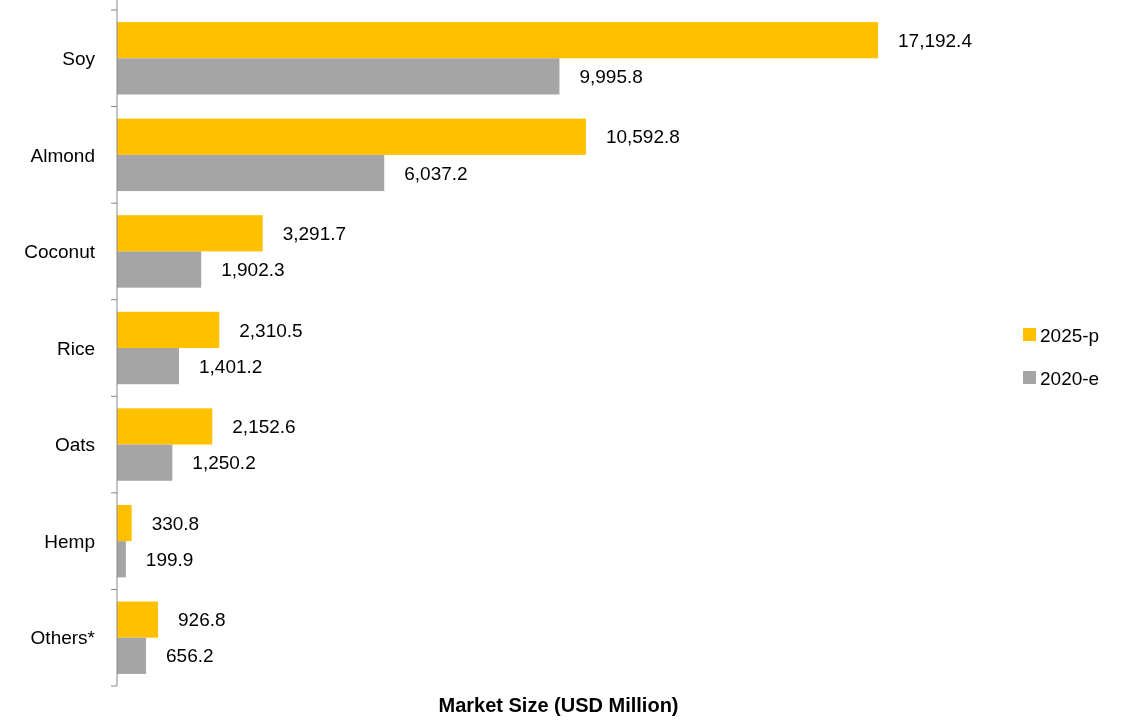 The width and height of the screenshot is (1128, 722). I want to click on data-label: 2,152.6, so click(264, 427).